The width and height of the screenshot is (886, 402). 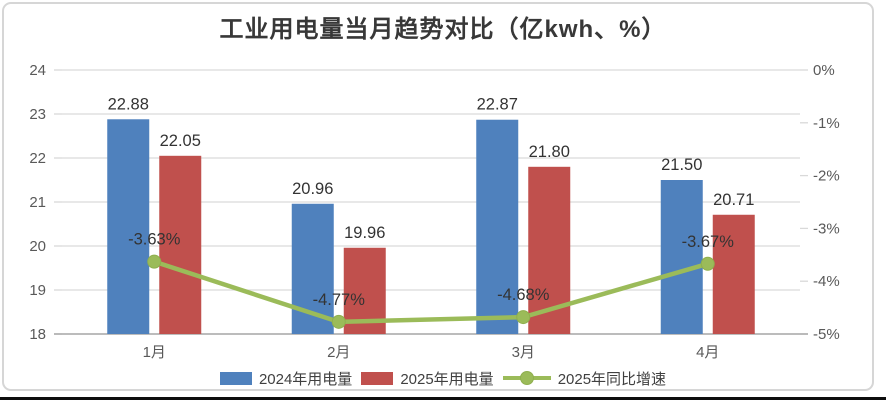 I want to click on bar-value-label: 19.96, so click(x=364, y=233).